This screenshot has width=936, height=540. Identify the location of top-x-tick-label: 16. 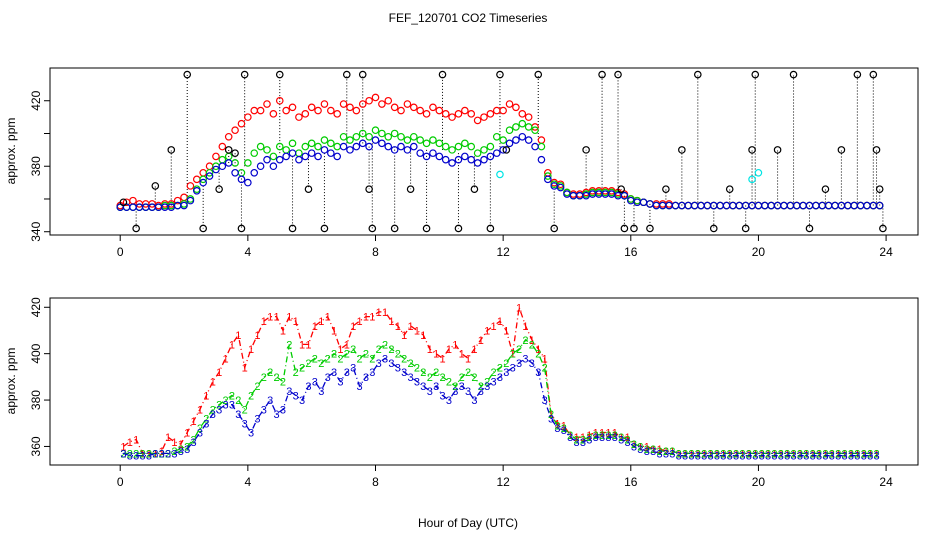
(631, 252).